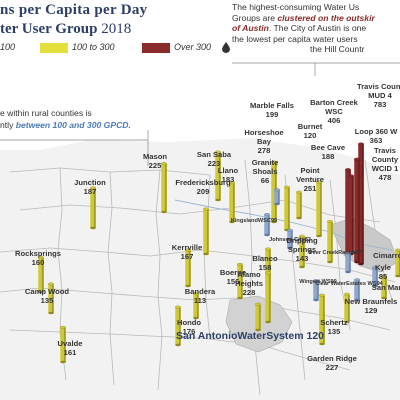 The width and height of the screenshot is (400, 400). Describe the element at coordinates (203, 182) in the screenshot. I see `label-name: Fredericksburg` at that location.